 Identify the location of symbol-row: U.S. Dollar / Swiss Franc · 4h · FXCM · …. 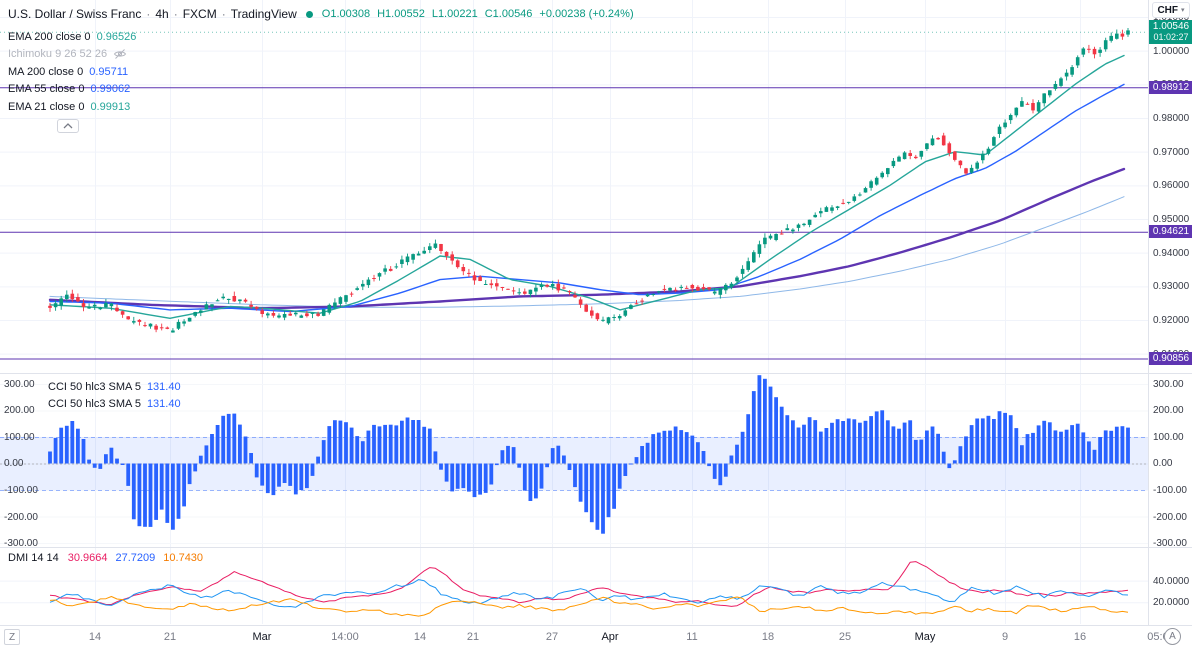
(321, 14).